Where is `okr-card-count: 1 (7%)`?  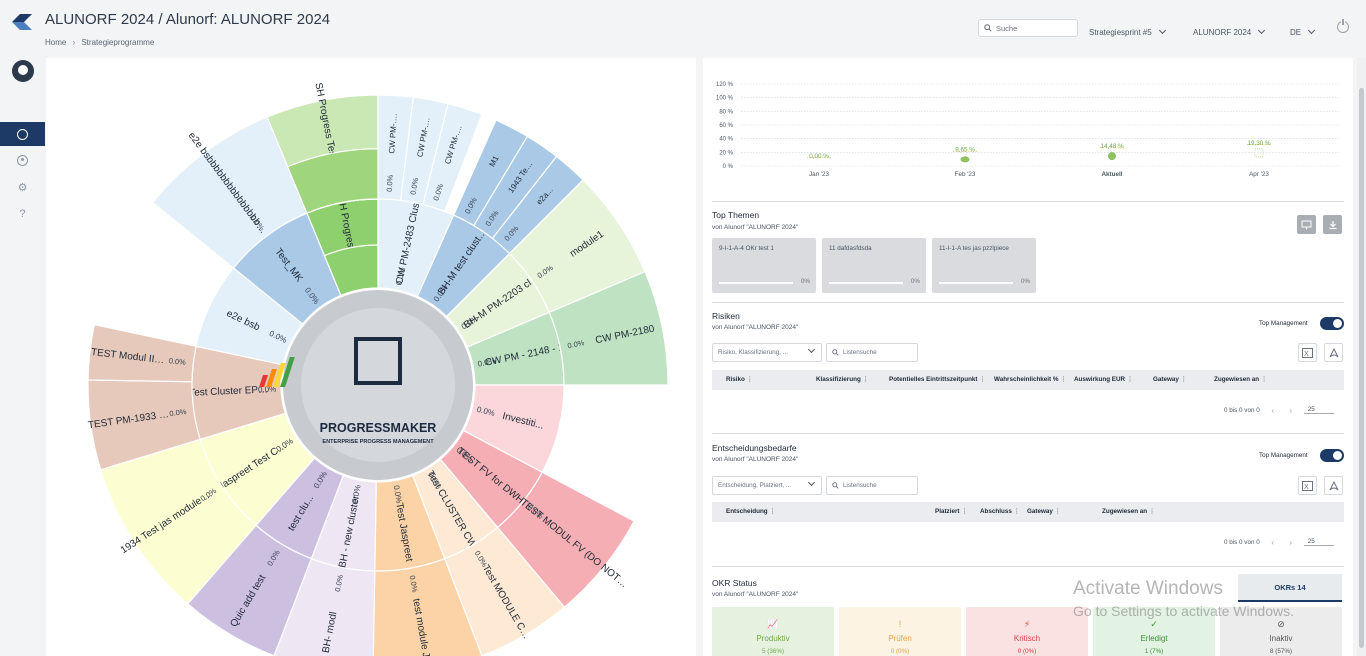 okr-card-count: 1 (7%) is located at coordinates (1154, 651).